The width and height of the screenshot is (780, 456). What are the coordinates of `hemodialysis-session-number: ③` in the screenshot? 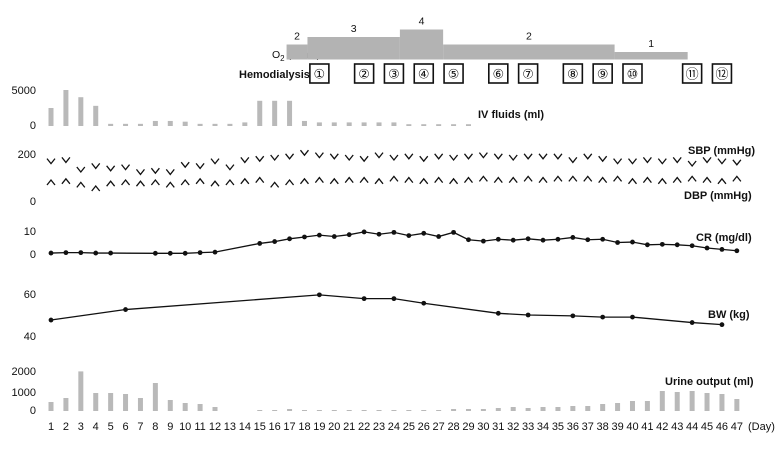 It's located at (394, 75).